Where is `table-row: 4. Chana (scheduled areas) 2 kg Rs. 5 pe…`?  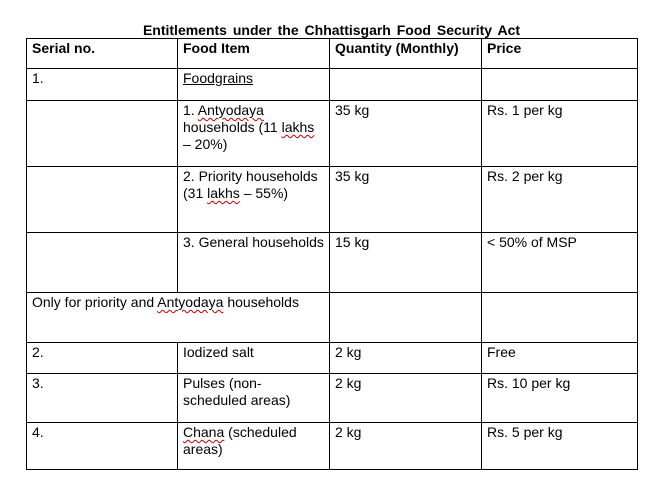
table-row: 4. Chana (scheduled areas) 2 kg Rs. 5 pe… is located at coordinates (332, 446).